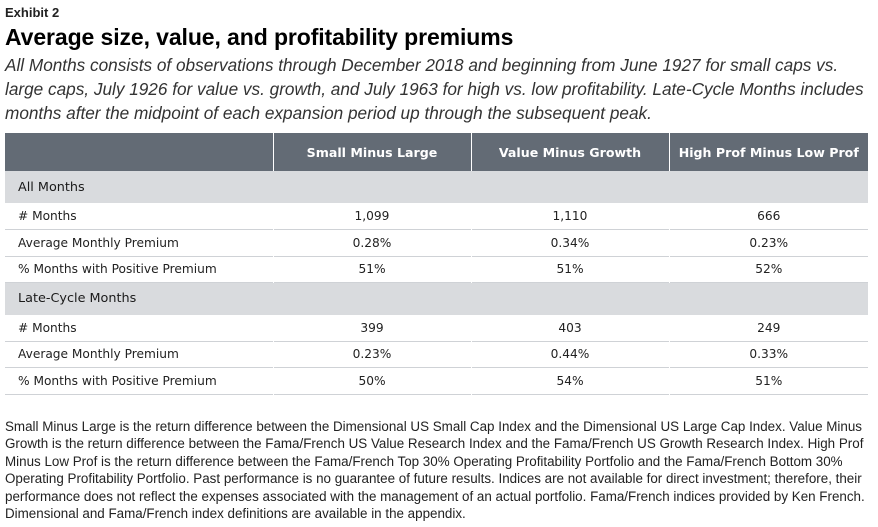 Image resolution: width=878 pixels, height=527 pixels. I want to click on table-cell: 1,099, so click(371, 216).